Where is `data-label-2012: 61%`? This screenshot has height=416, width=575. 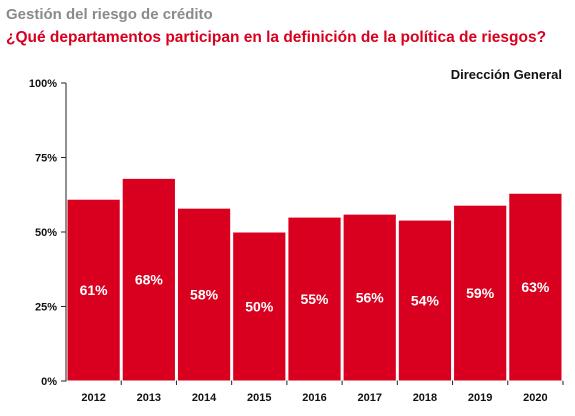
data-label-2012: 61% is located at coordinates (94, 290).